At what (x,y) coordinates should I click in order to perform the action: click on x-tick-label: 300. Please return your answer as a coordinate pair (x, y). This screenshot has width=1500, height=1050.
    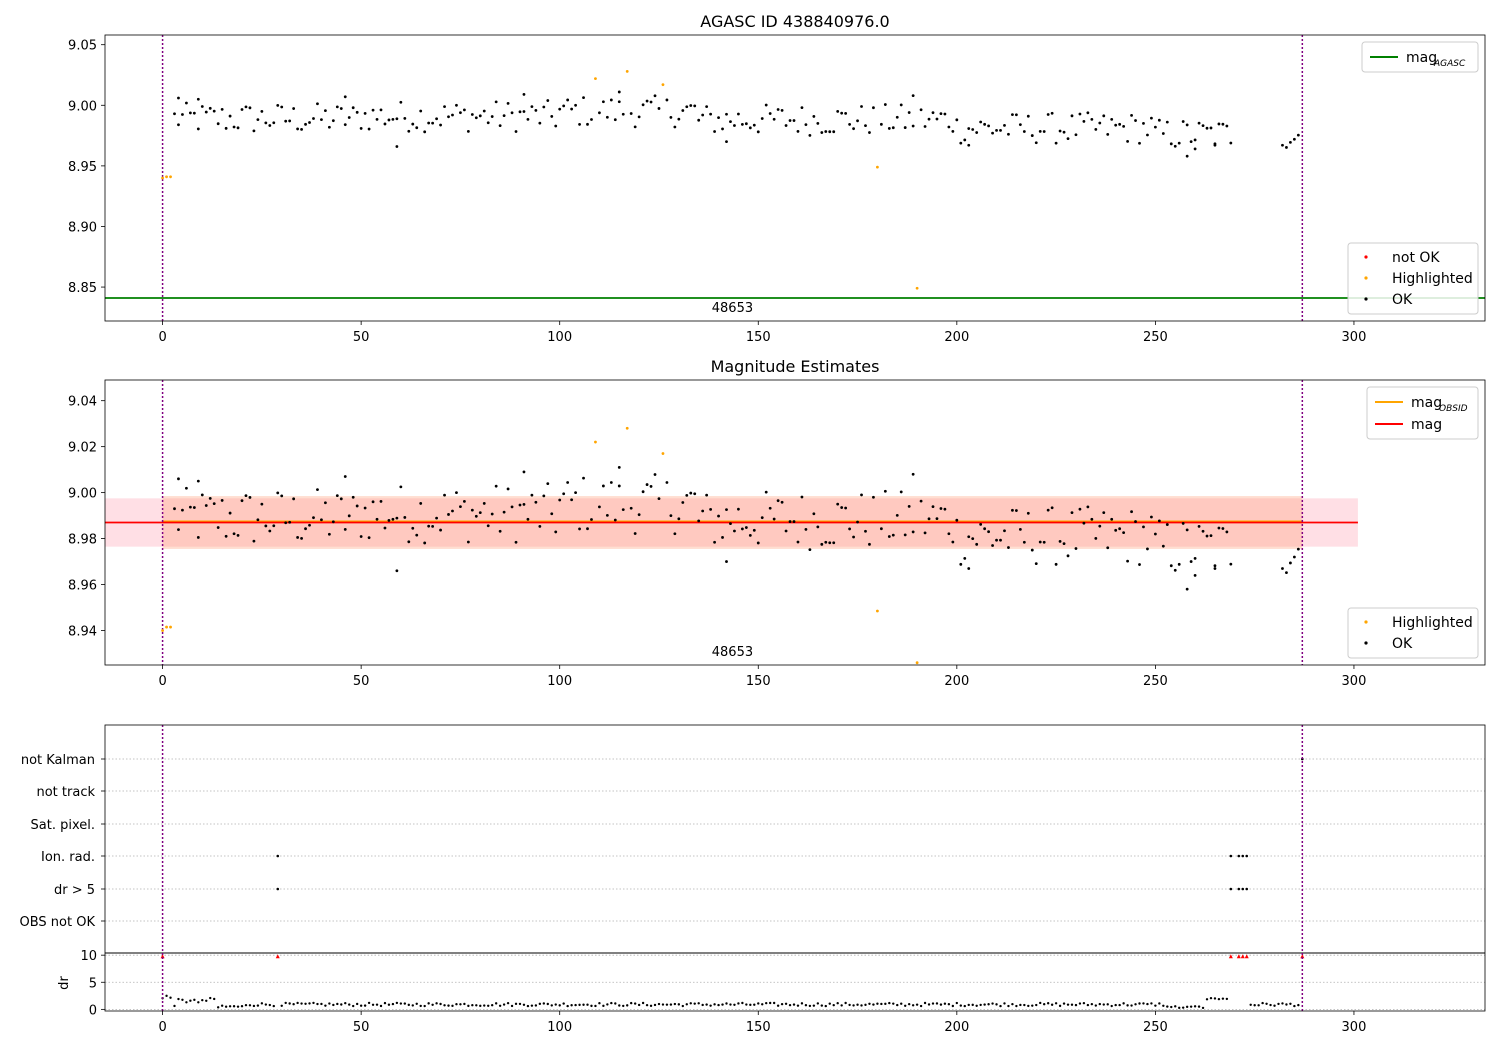
    Looking at the image, I should click on (1354, 1027).